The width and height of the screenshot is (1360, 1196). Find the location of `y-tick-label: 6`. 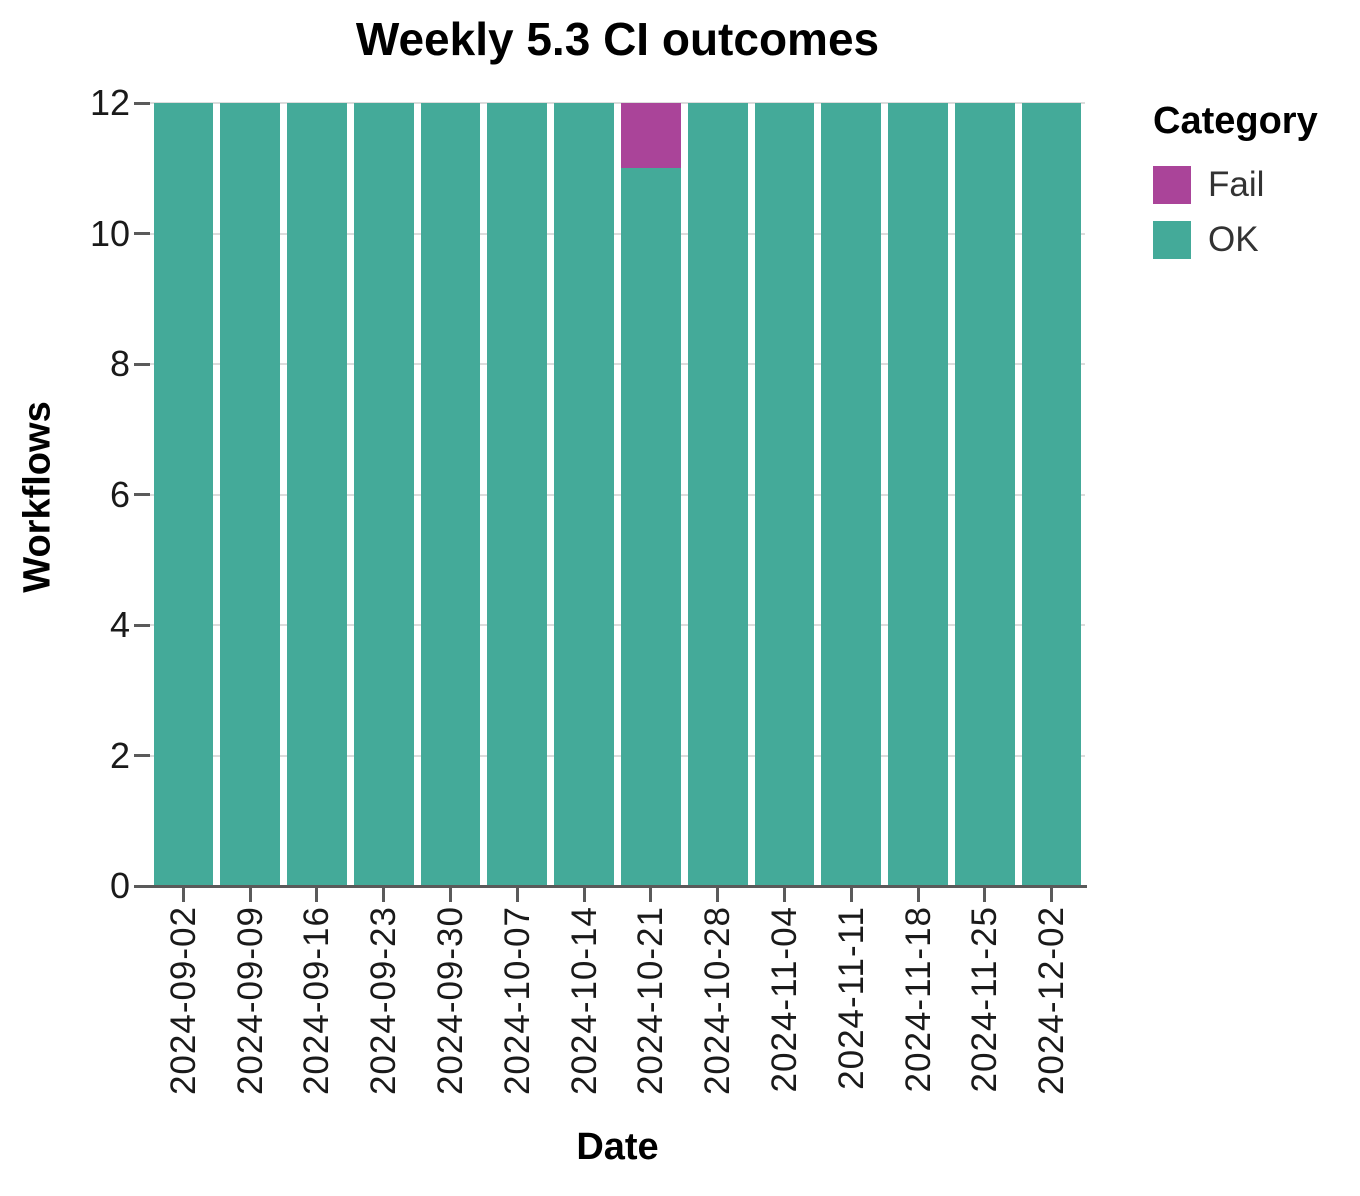

y-tick-label: 6 is located at coordinates (119, 494).